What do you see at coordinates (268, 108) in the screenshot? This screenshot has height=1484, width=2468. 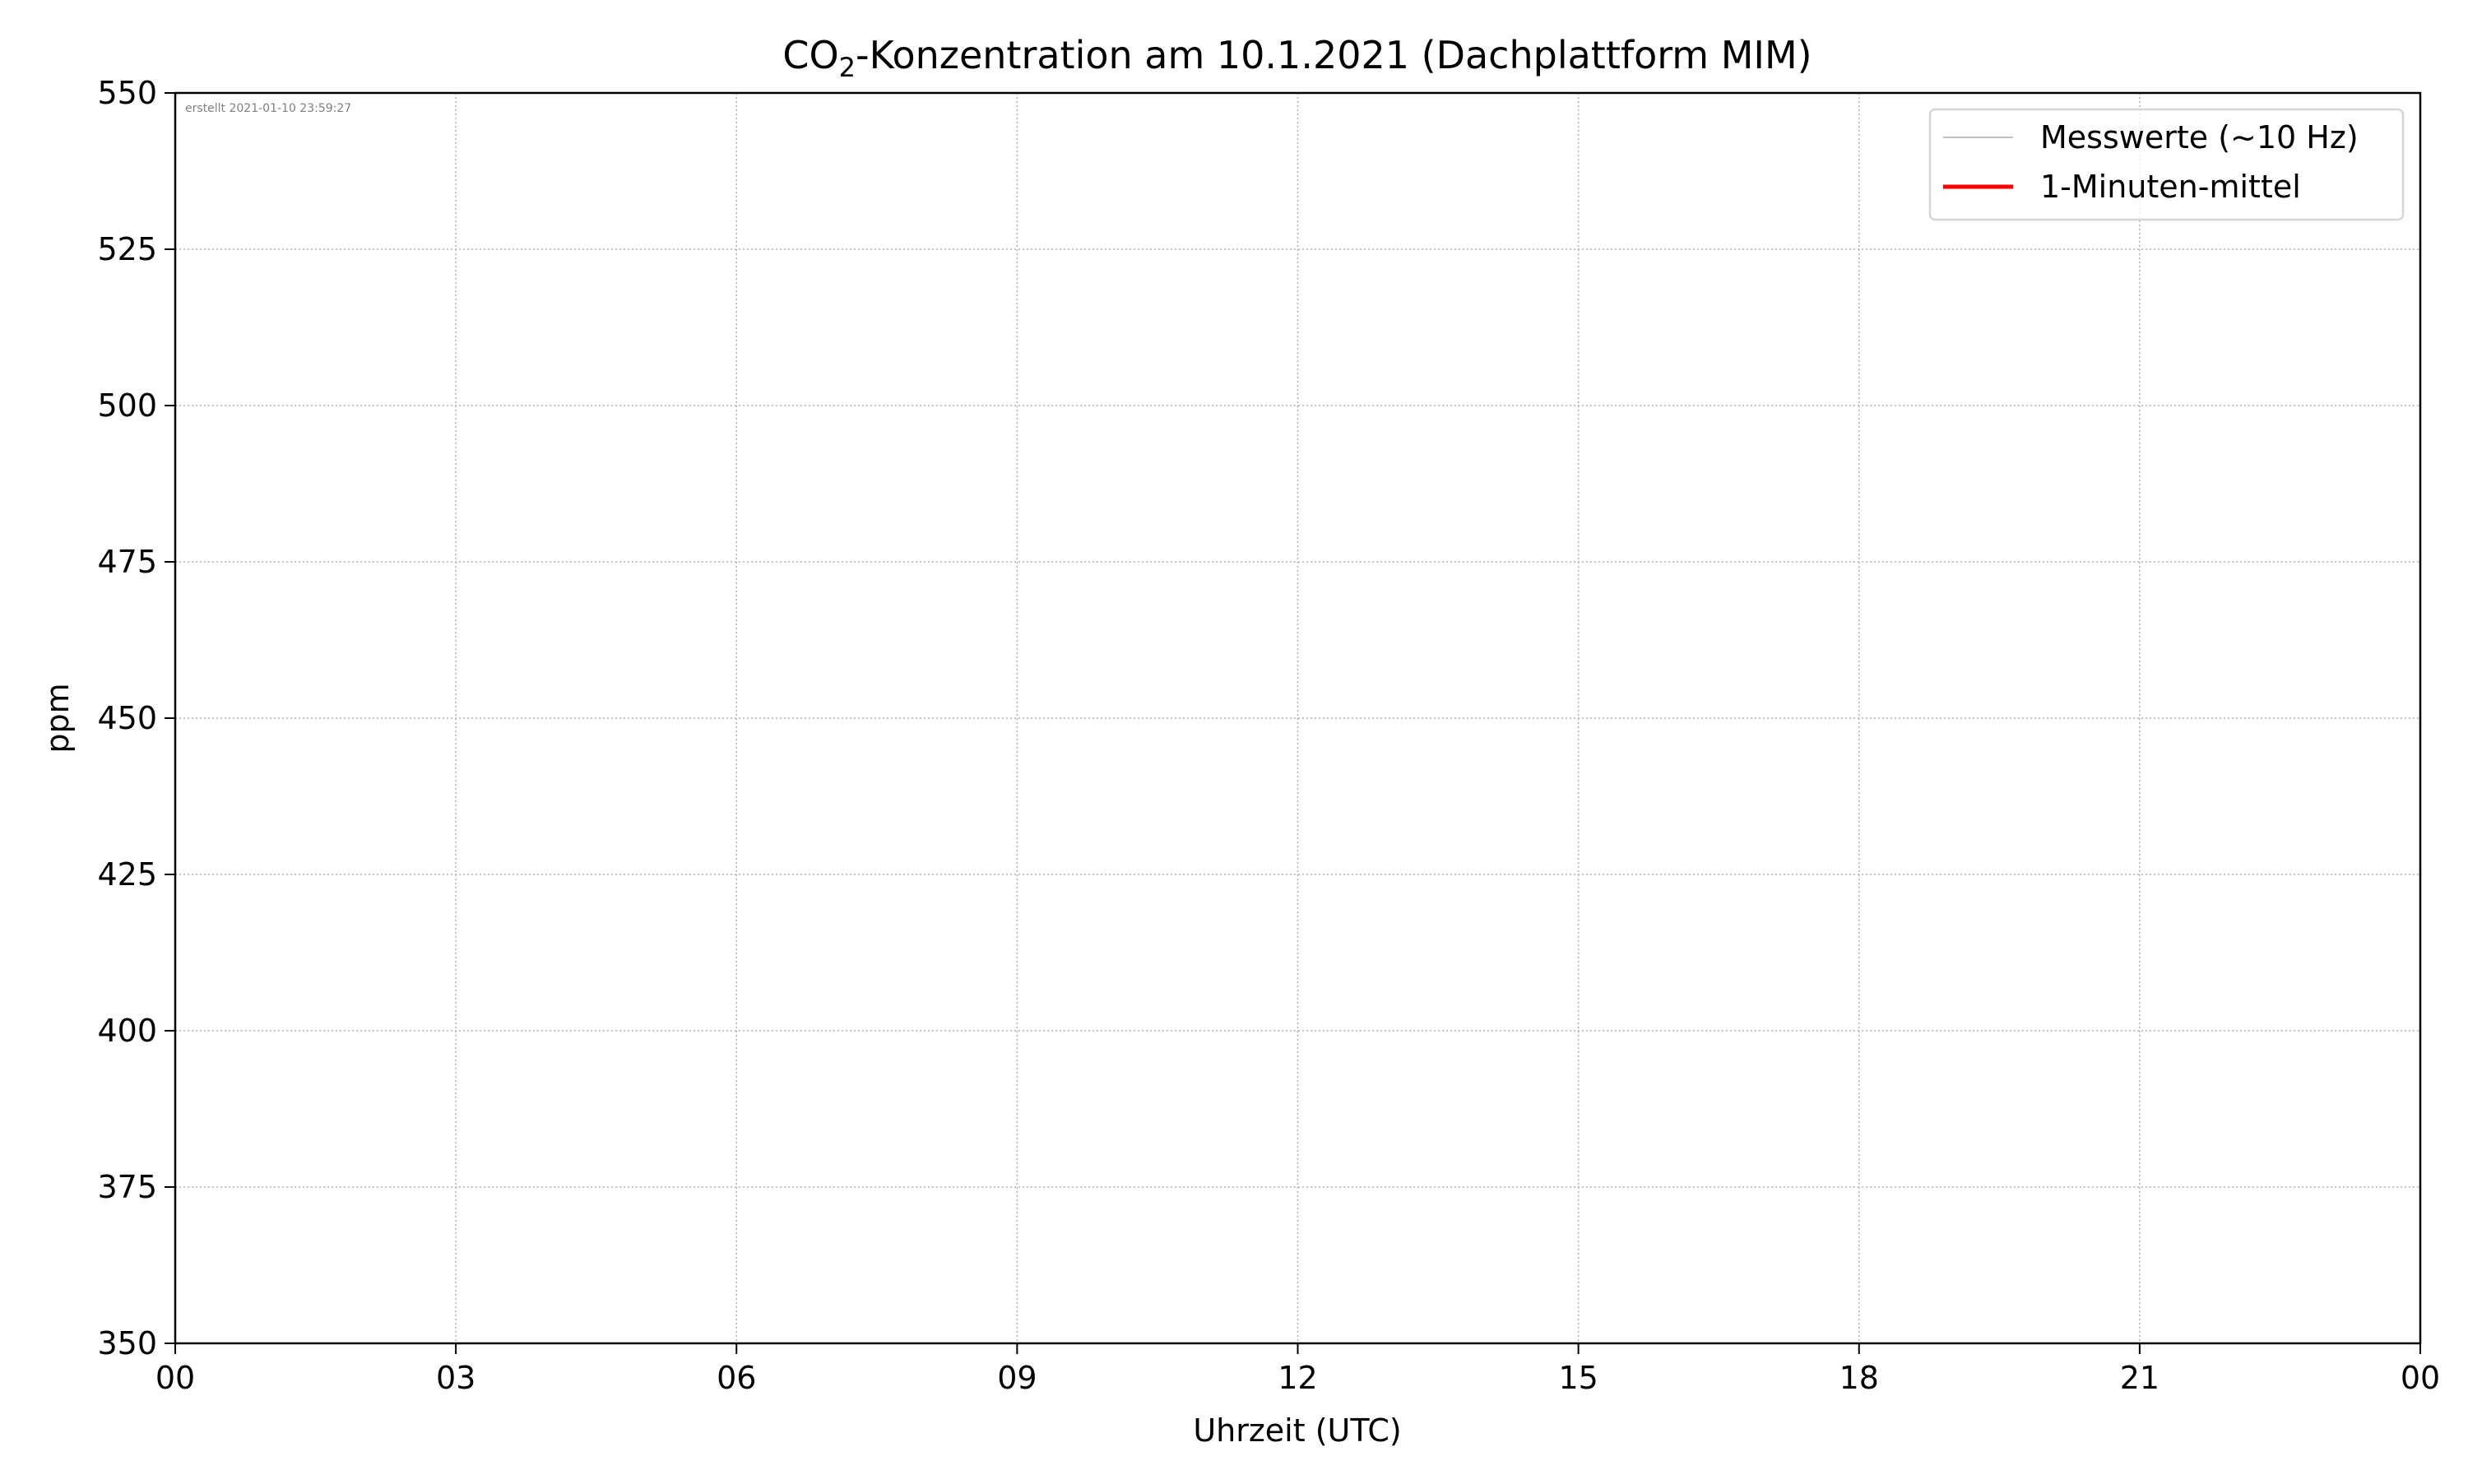 I see `created-timestamp: erstellt 2021-01-10 23:59:27` at bounding box center [268, 108].